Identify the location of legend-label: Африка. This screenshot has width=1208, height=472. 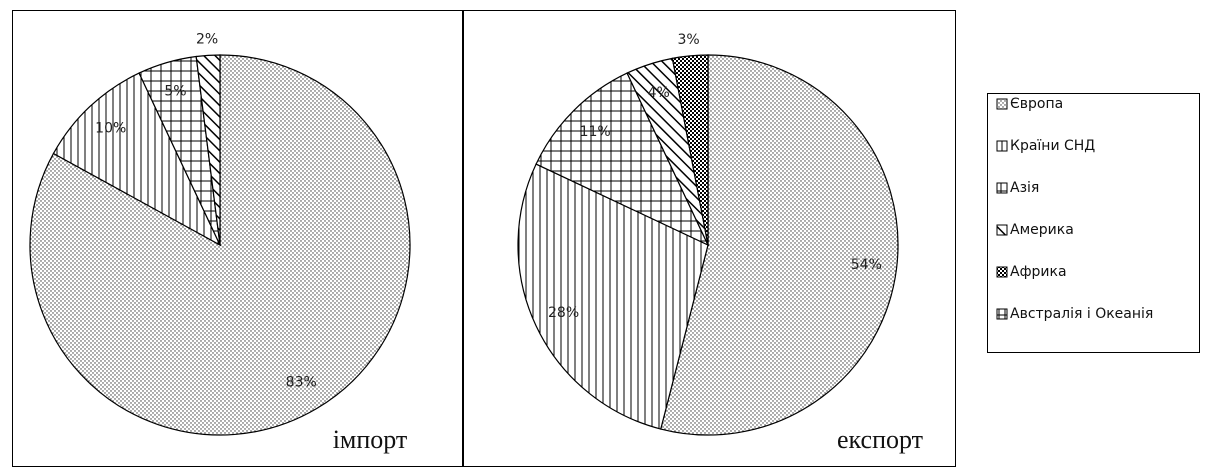
(1038, 272).